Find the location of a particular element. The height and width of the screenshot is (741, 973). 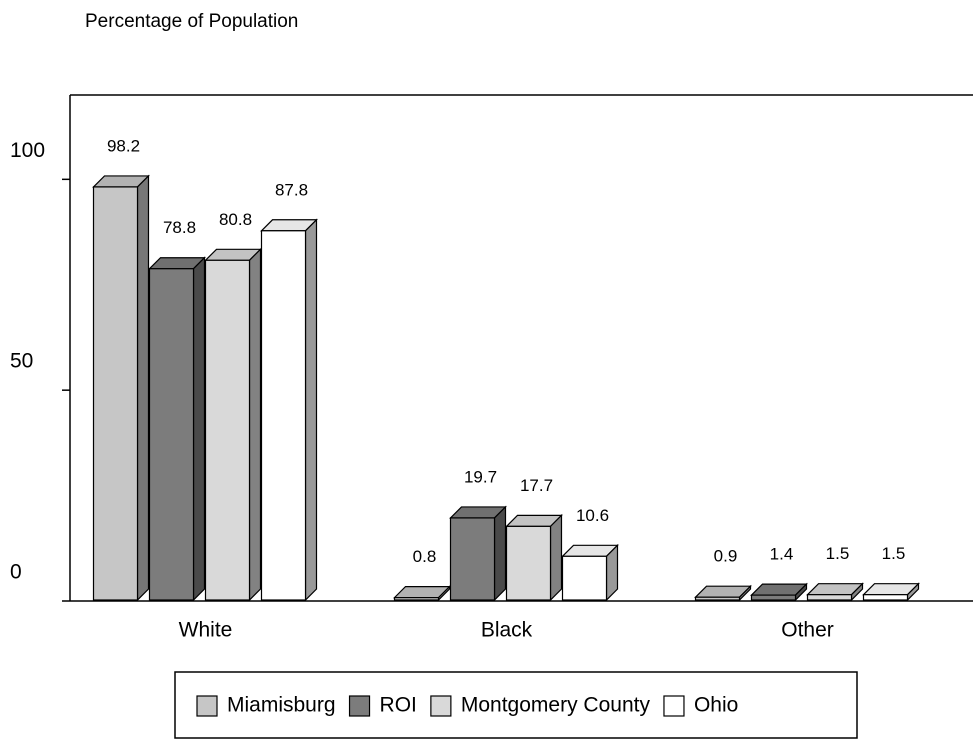

y-tick-label: 0 is located at coordinates (16, 572).